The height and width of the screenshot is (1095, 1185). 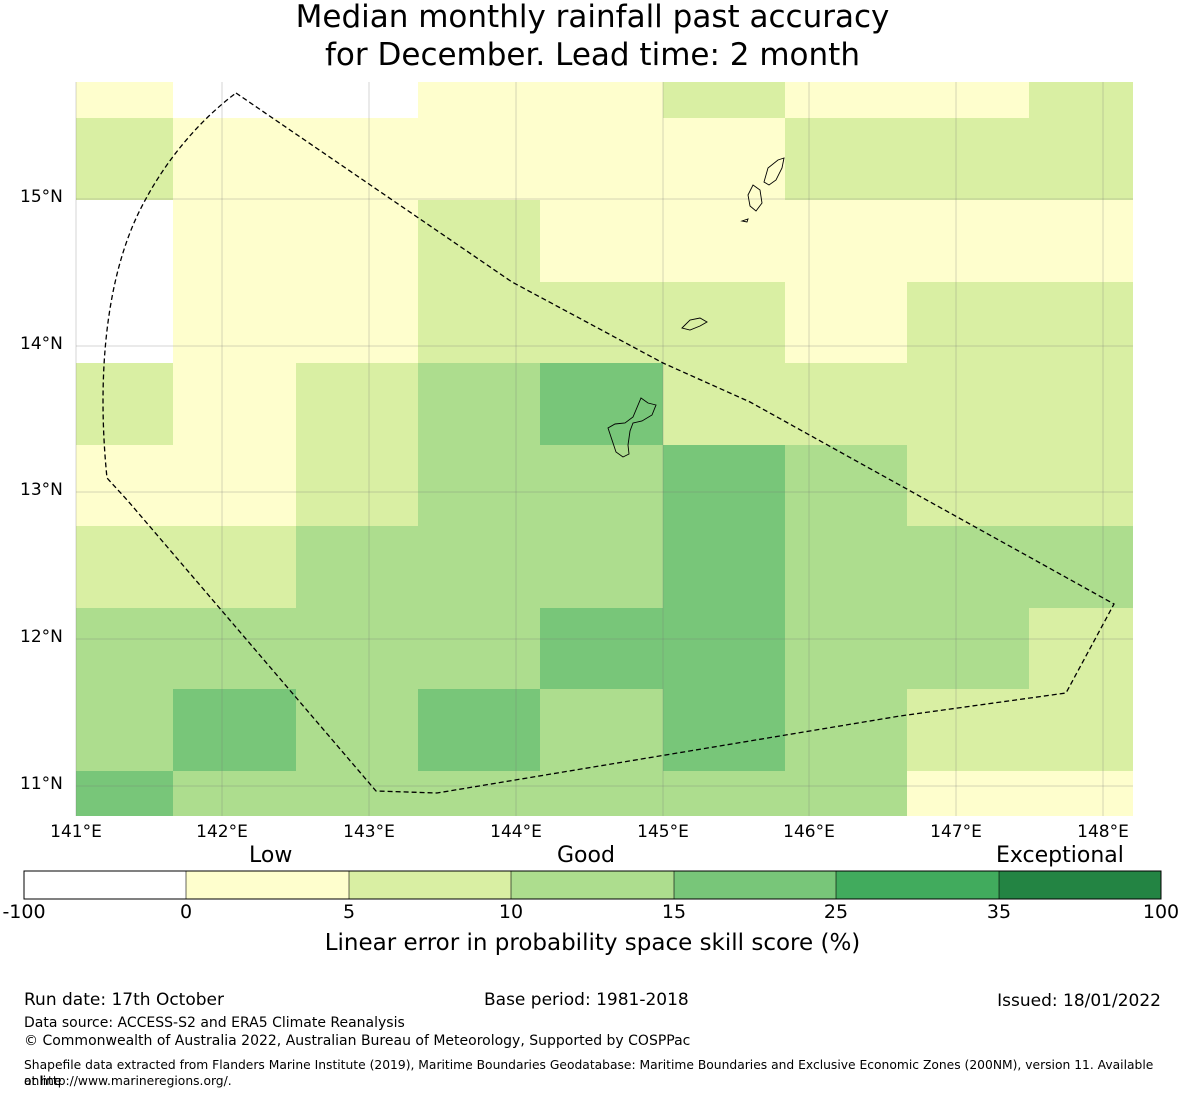 What do you see at coordinates (76, 832) in the screenshot?
I see `longitude-label: 141°E` at bounding box center [76, 832].